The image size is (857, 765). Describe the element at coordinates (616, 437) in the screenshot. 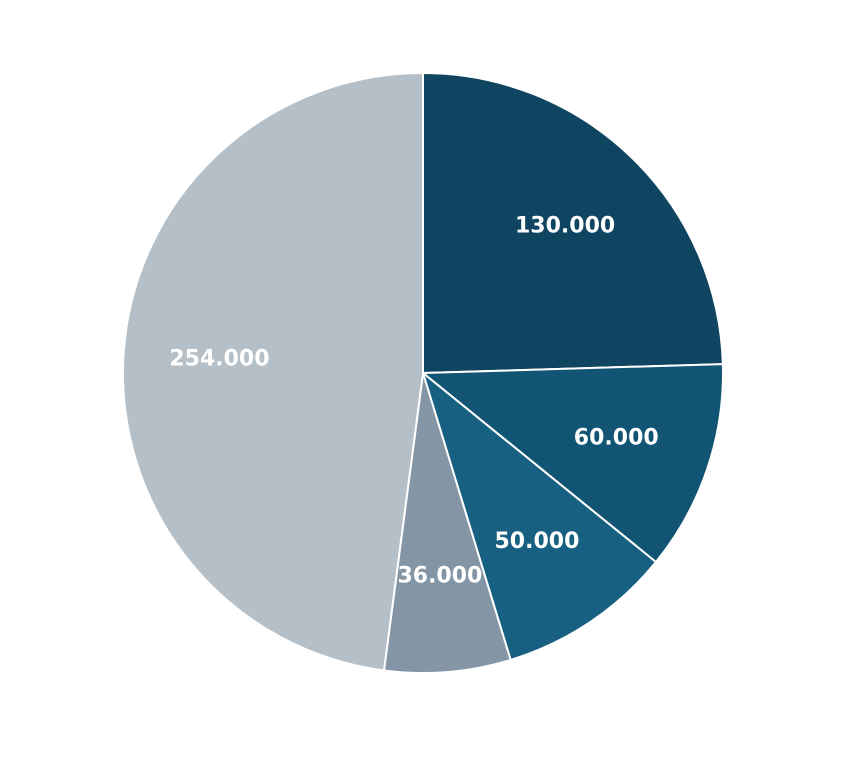

I see `data-label: 60.000` at that location.